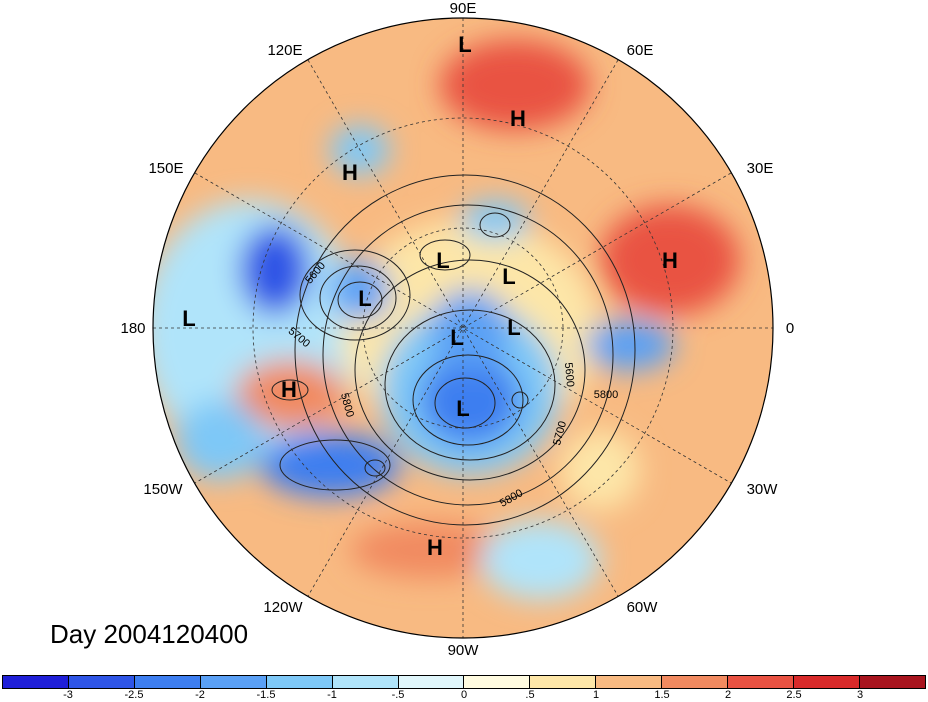 The image size is (928, 702). I want to click on lon-label: 120E, so click(284, 50).